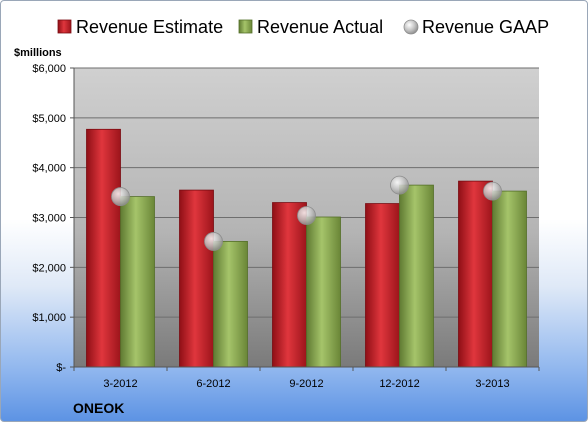 The image size is (588, 422). Describe the element at coordinates (492, 384) in the screenshot. I see `x-tick-label: 3-2013` at that location.